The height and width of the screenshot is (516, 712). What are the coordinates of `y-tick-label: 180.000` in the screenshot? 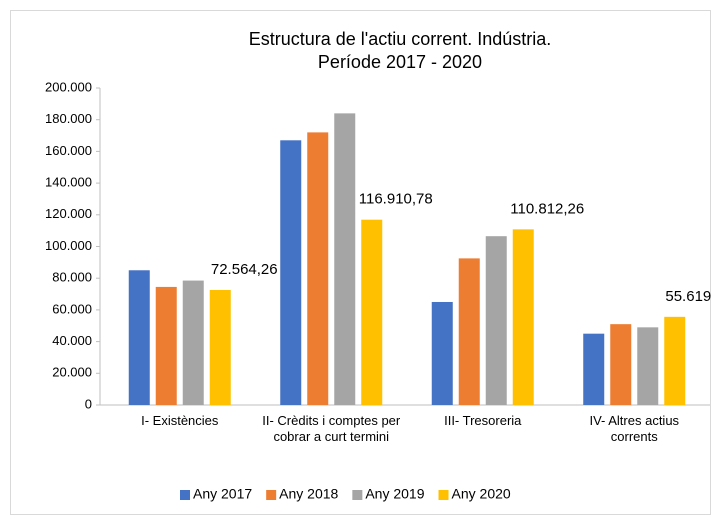 It's located at (68, 118).